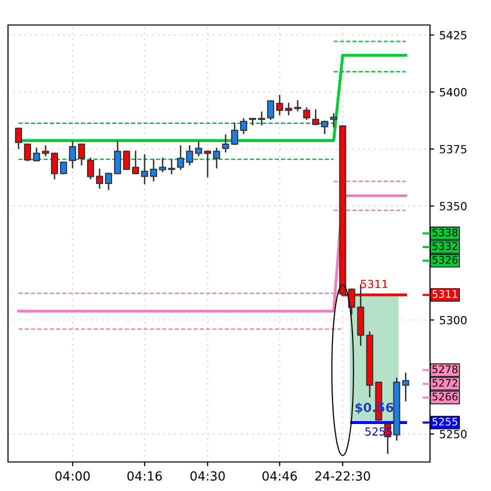 This screenshot has width=491, height=491. Describe the element at coordinates (207, 476) in the screenshot. I see `x-tick-label: 04:30` at that location.